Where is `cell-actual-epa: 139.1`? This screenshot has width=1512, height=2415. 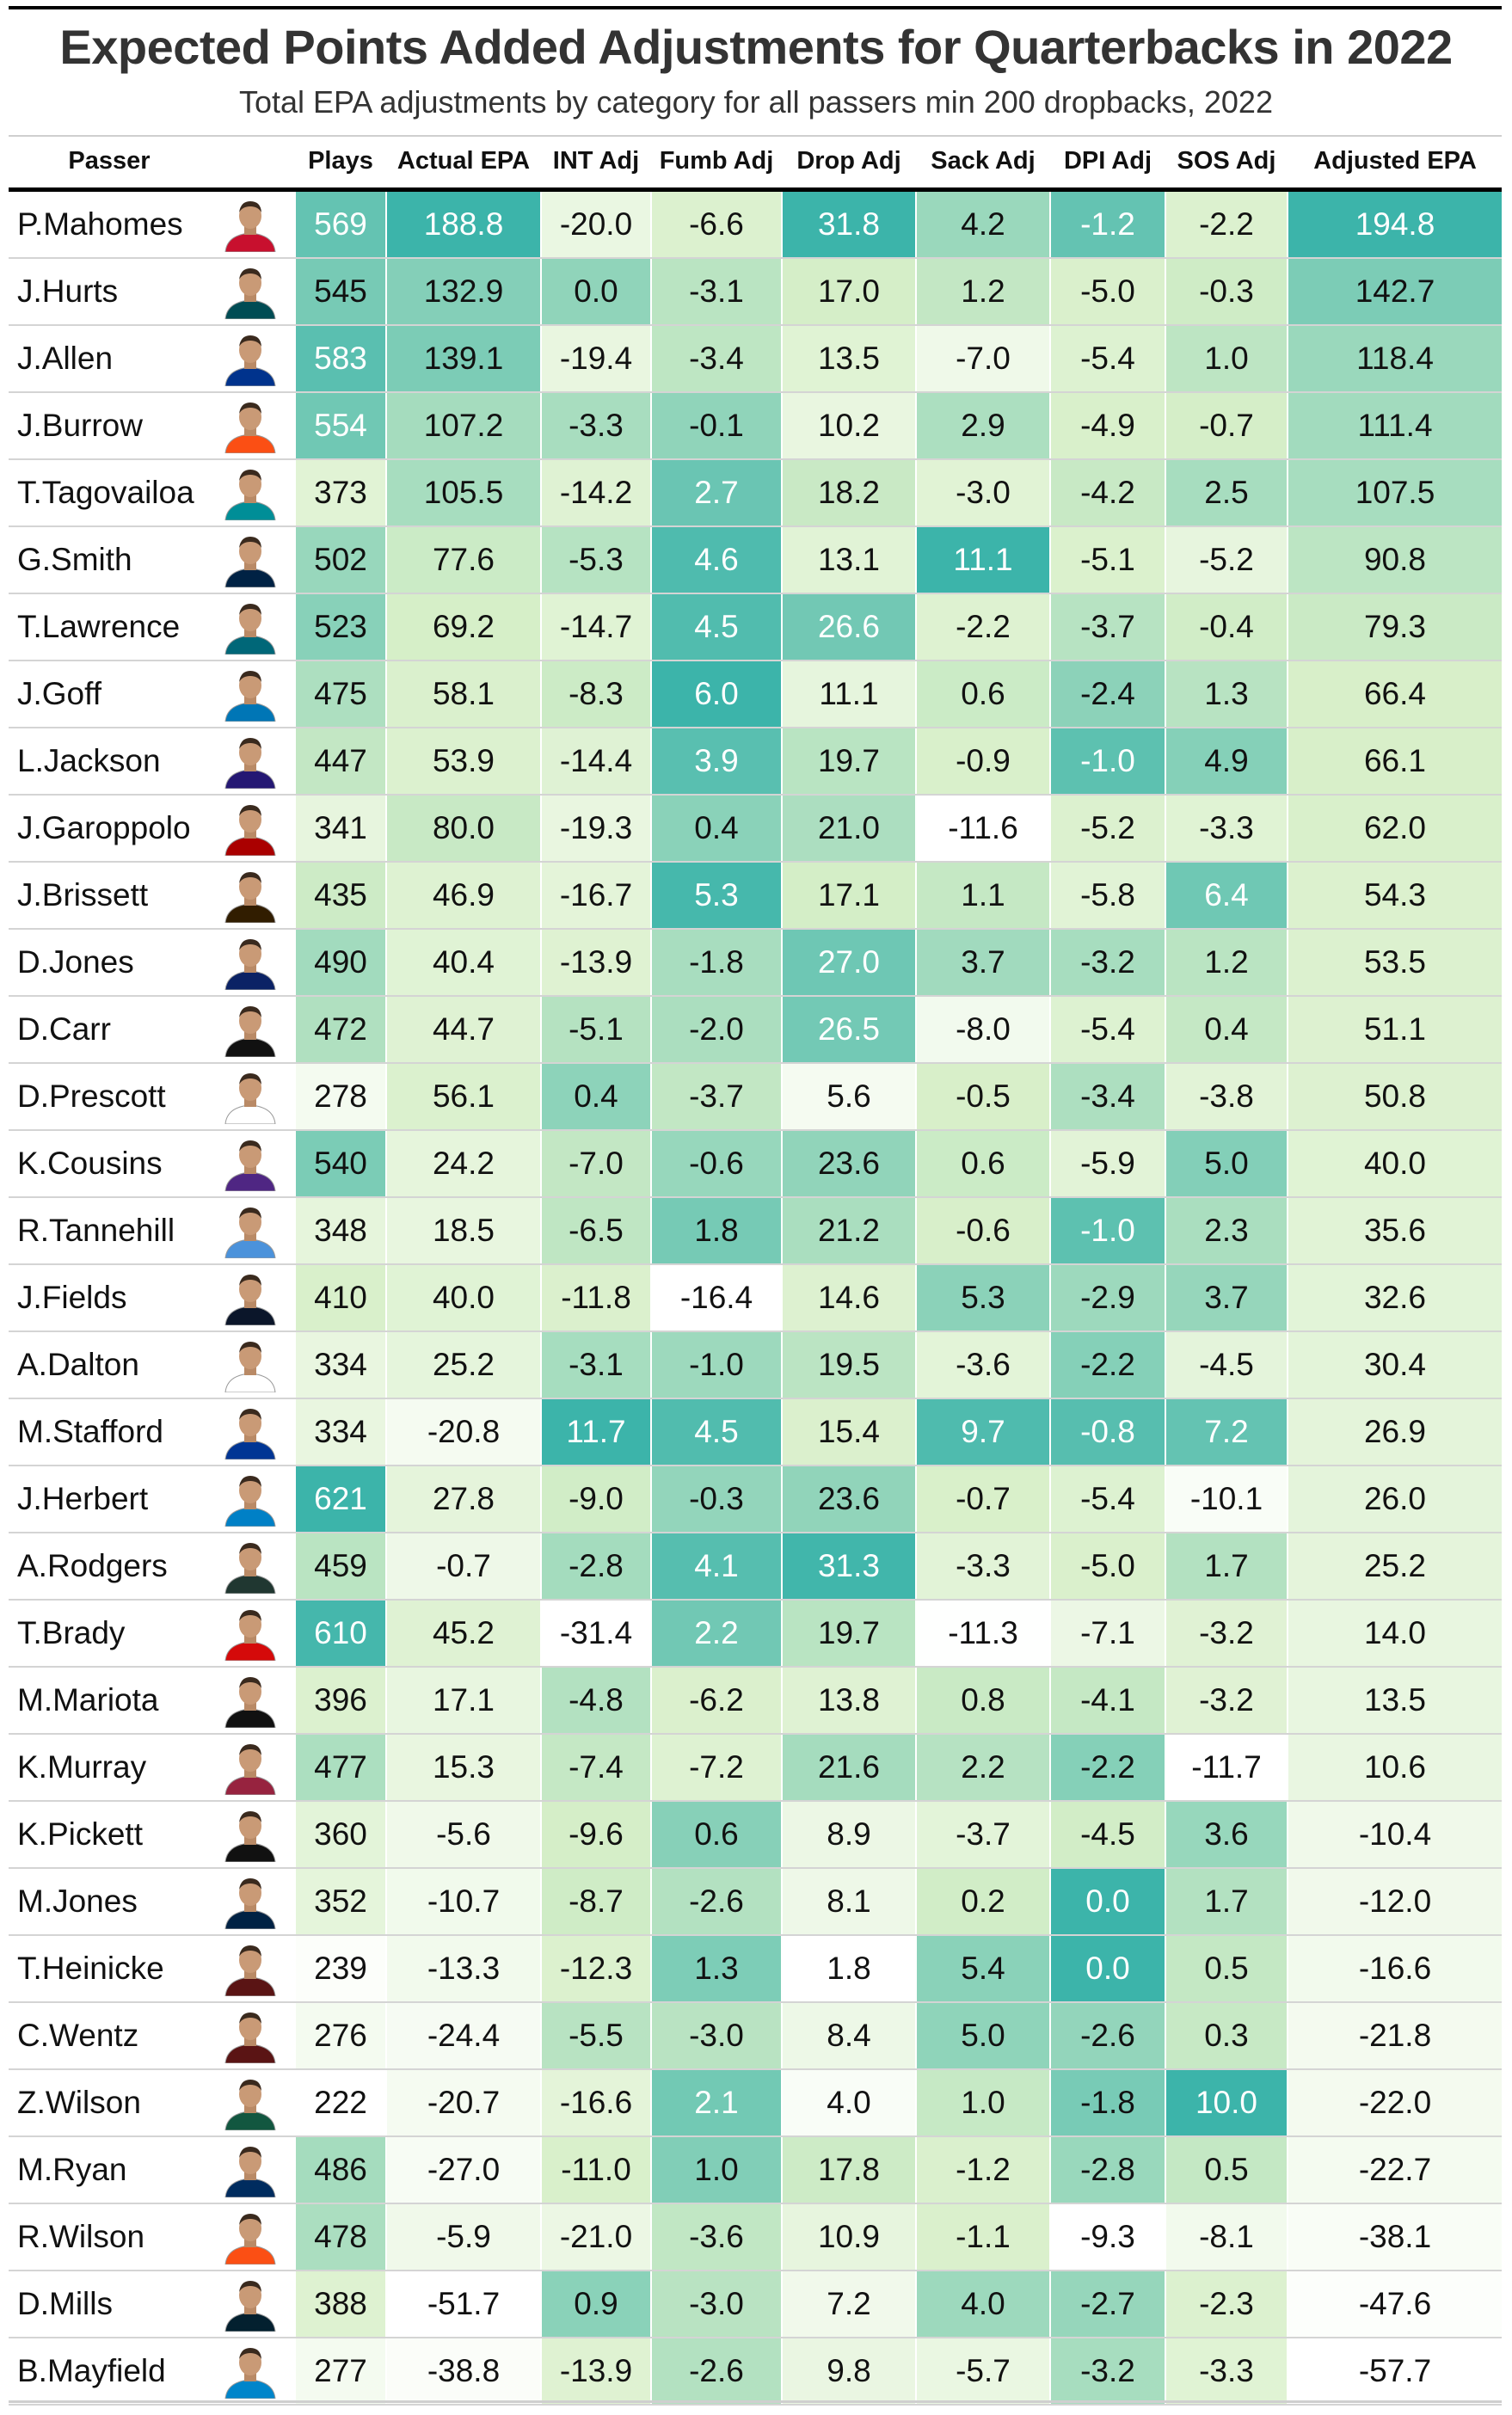 cell-actual-epa: 139.1 is located at coordinates (464, 359).